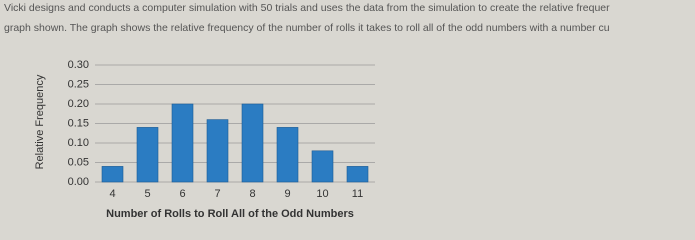 Image resolution: width=695 pixels, height=240 pixels. Describe the element at coordinates (287, 194) in the screenshot. I see `x-tick-label: 9` at that location.